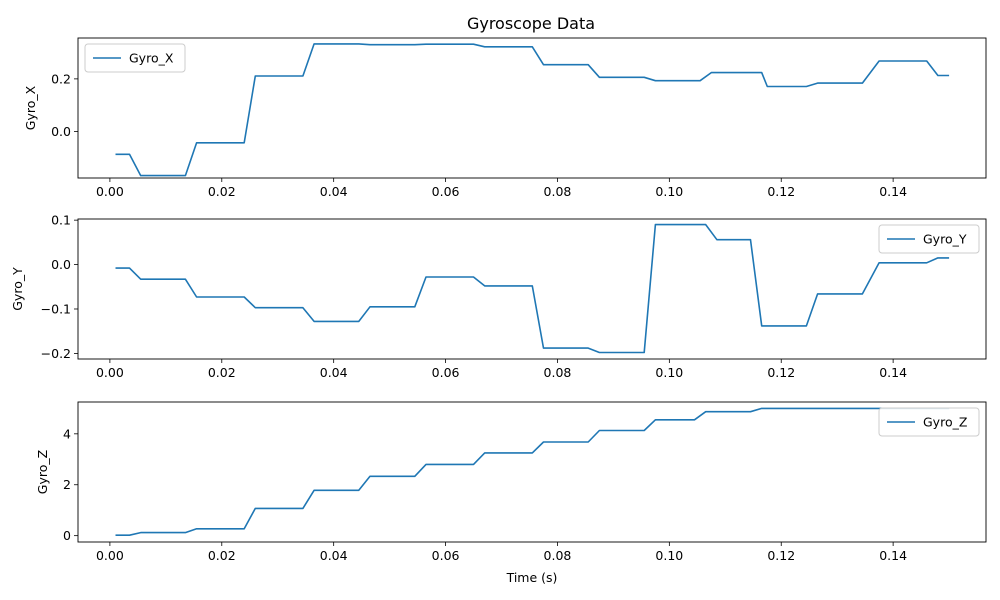 The image size is (1000, 600). Describe the element at coordinates (56, 308) in the screenshot. I see `y-tick-label: −0.1` at that location.